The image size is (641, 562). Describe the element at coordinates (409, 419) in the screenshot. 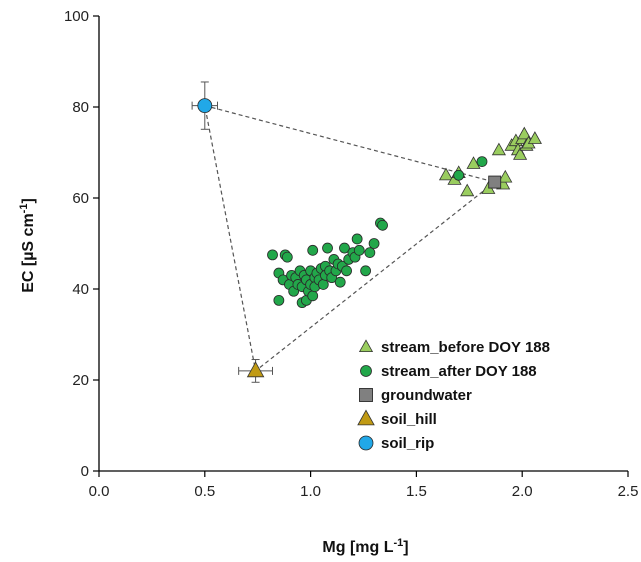

I see `legend-label: soil_hill` at that location.